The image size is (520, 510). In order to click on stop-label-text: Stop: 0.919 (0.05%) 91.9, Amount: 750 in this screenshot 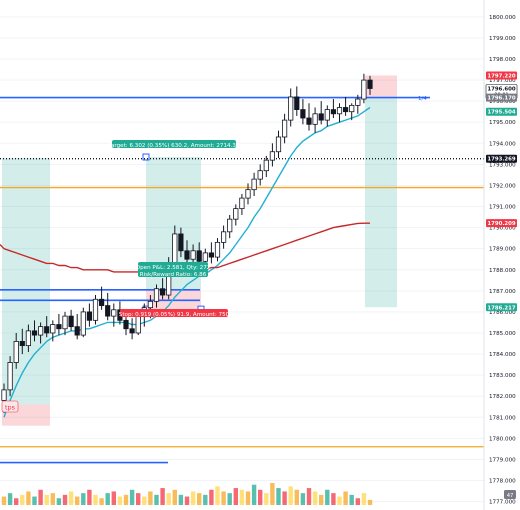, I will do `click(174, 315)`.